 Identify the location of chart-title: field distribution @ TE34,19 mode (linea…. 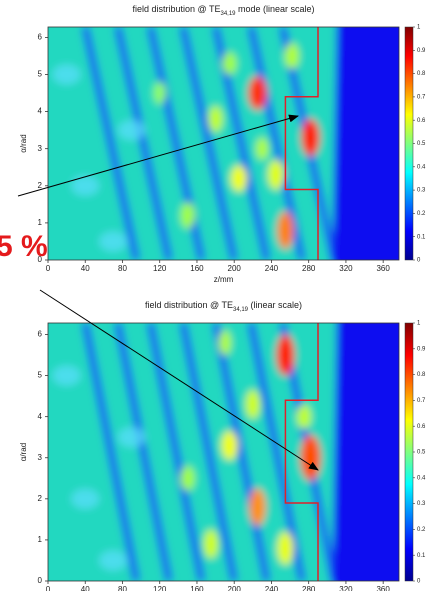
(223, 10).